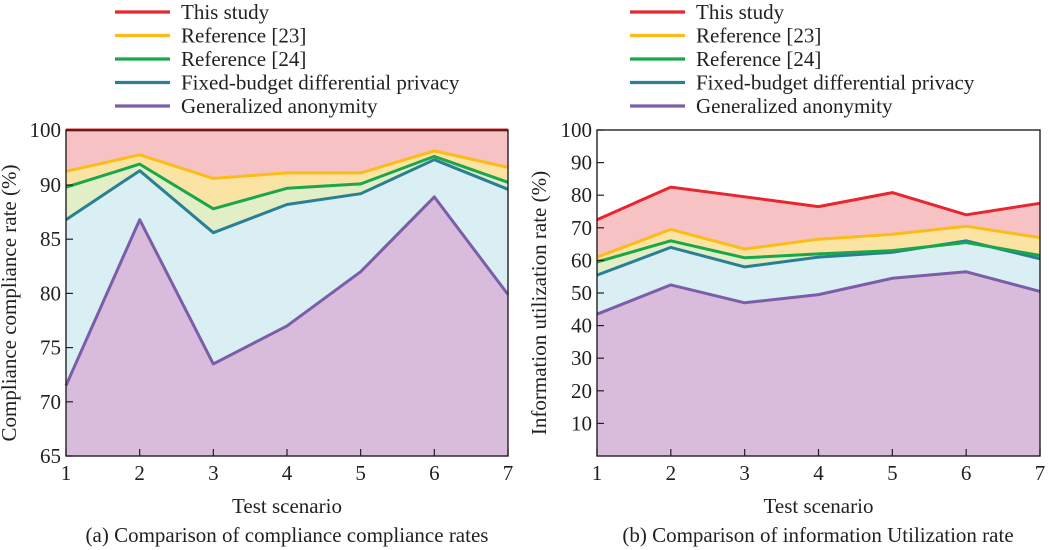  I want to click on y-tick-label: 75, so click(50, 348).